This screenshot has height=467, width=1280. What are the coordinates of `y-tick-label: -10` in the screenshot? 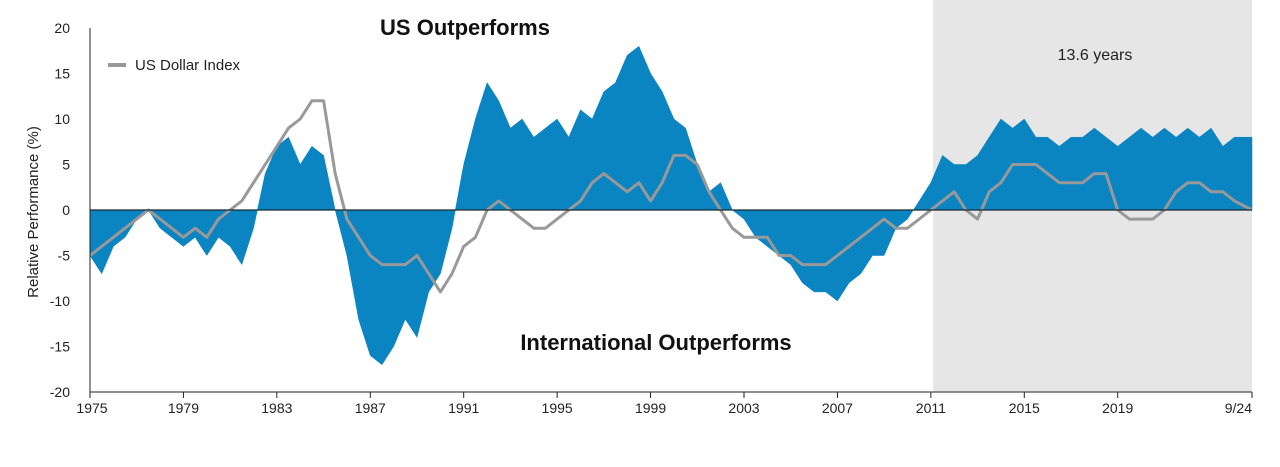 It's located at (60, 301).